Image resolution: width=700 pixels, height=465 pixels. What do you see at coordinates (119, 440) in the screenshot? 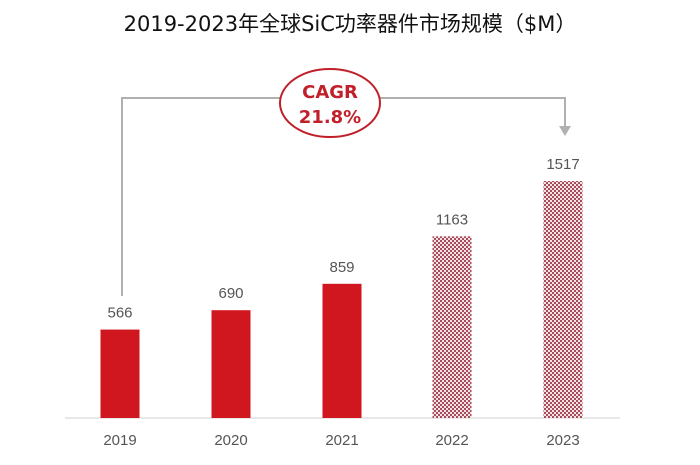
I see `x-tick-label: 2019` at bounding box center [119, 440].